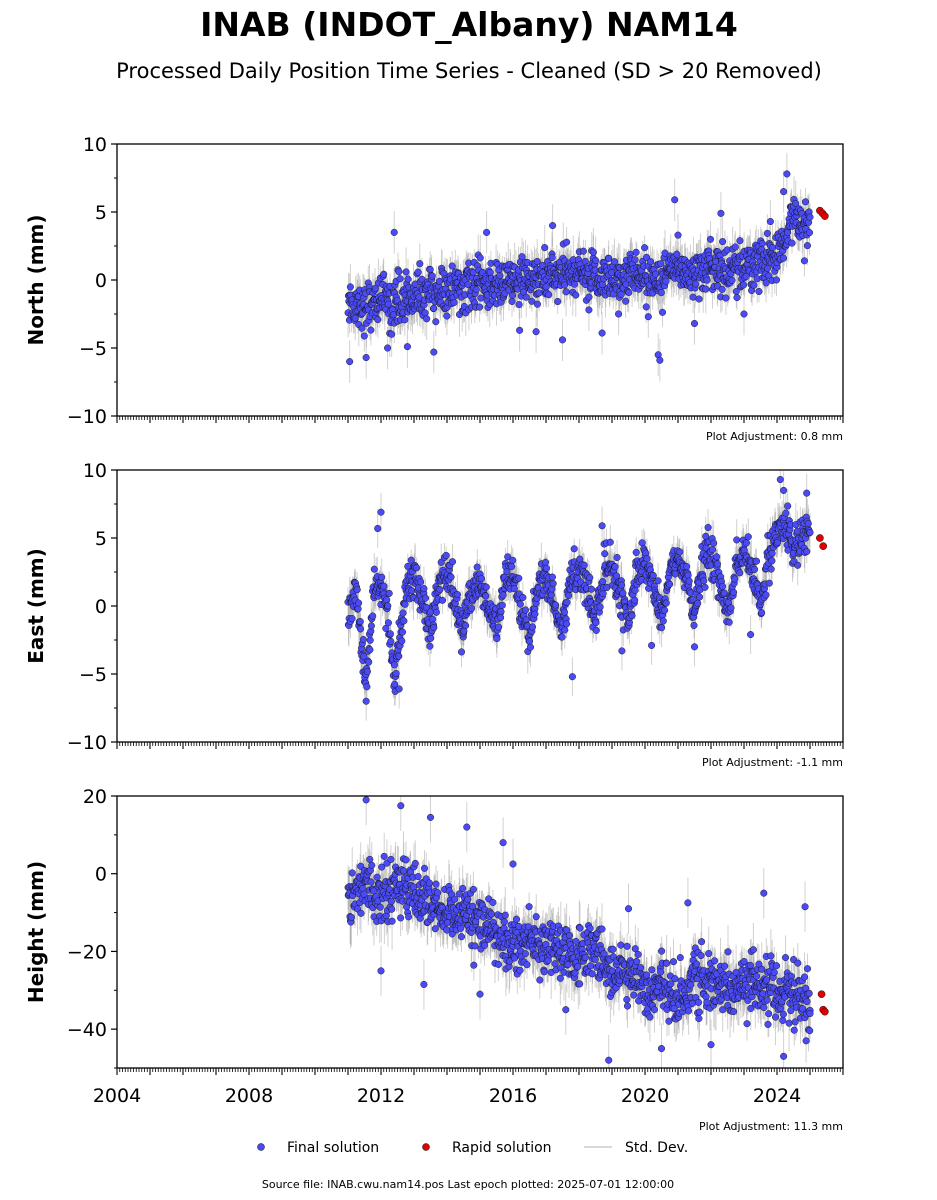 This screenshot has width=937, height=1200. What do you see at coordinates (101, 539) in the screenshot?
I see `y-tick-label: 5` at bounding box center [101, 539].